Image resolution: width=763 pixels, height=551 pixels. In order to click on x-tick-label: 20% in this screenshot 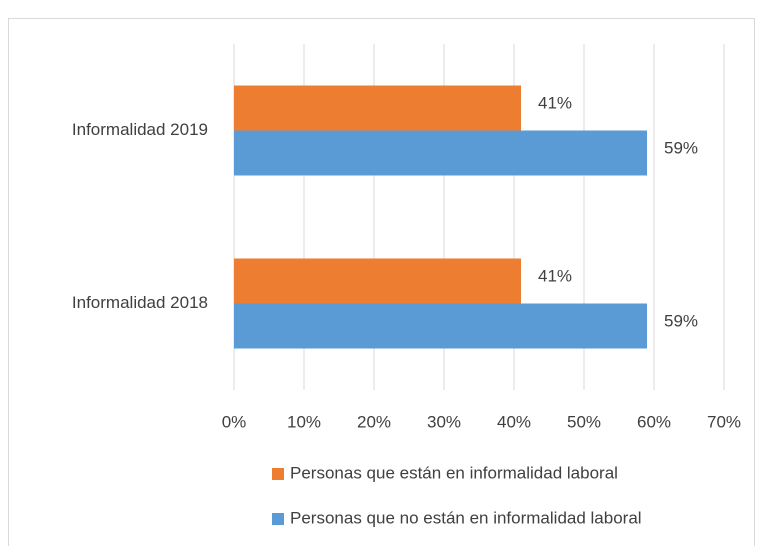, I will do `click(374, 421)`.